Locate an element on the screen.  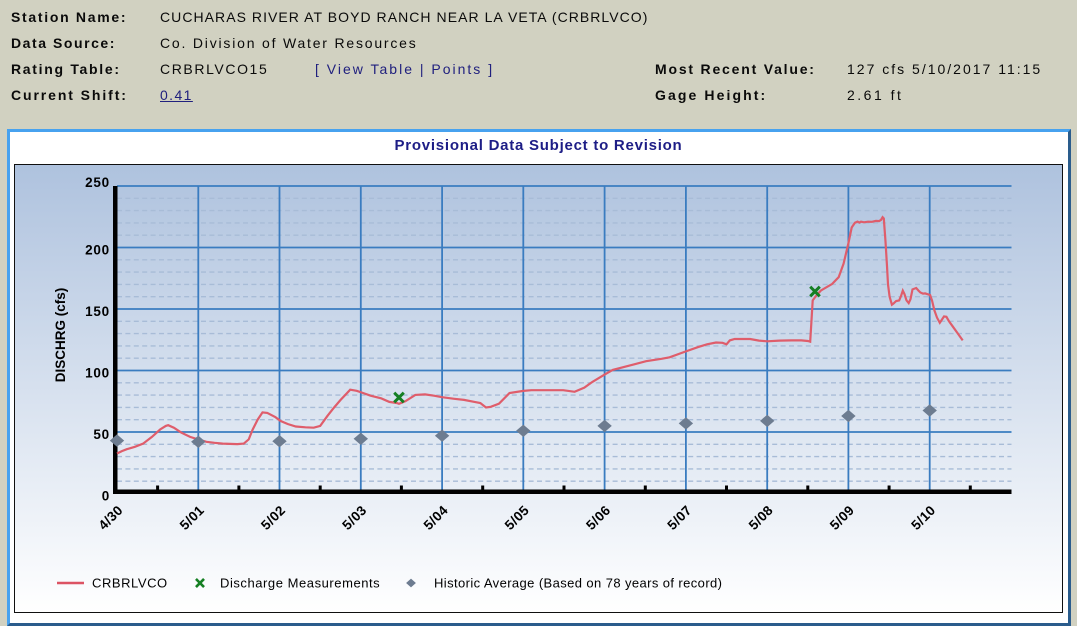
svg-text: 200 is located at coordinates (97, 250).